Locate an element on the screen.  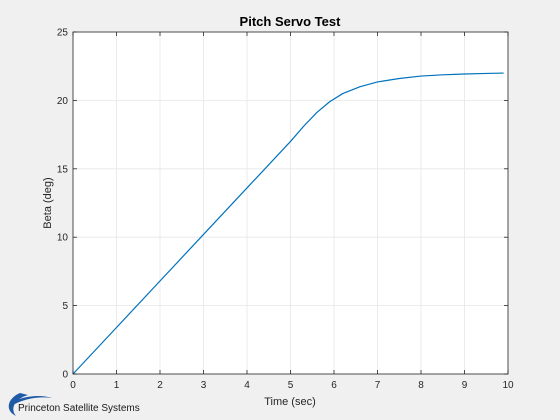
x-tick-label: 6 is located at coordinates (334, 385).